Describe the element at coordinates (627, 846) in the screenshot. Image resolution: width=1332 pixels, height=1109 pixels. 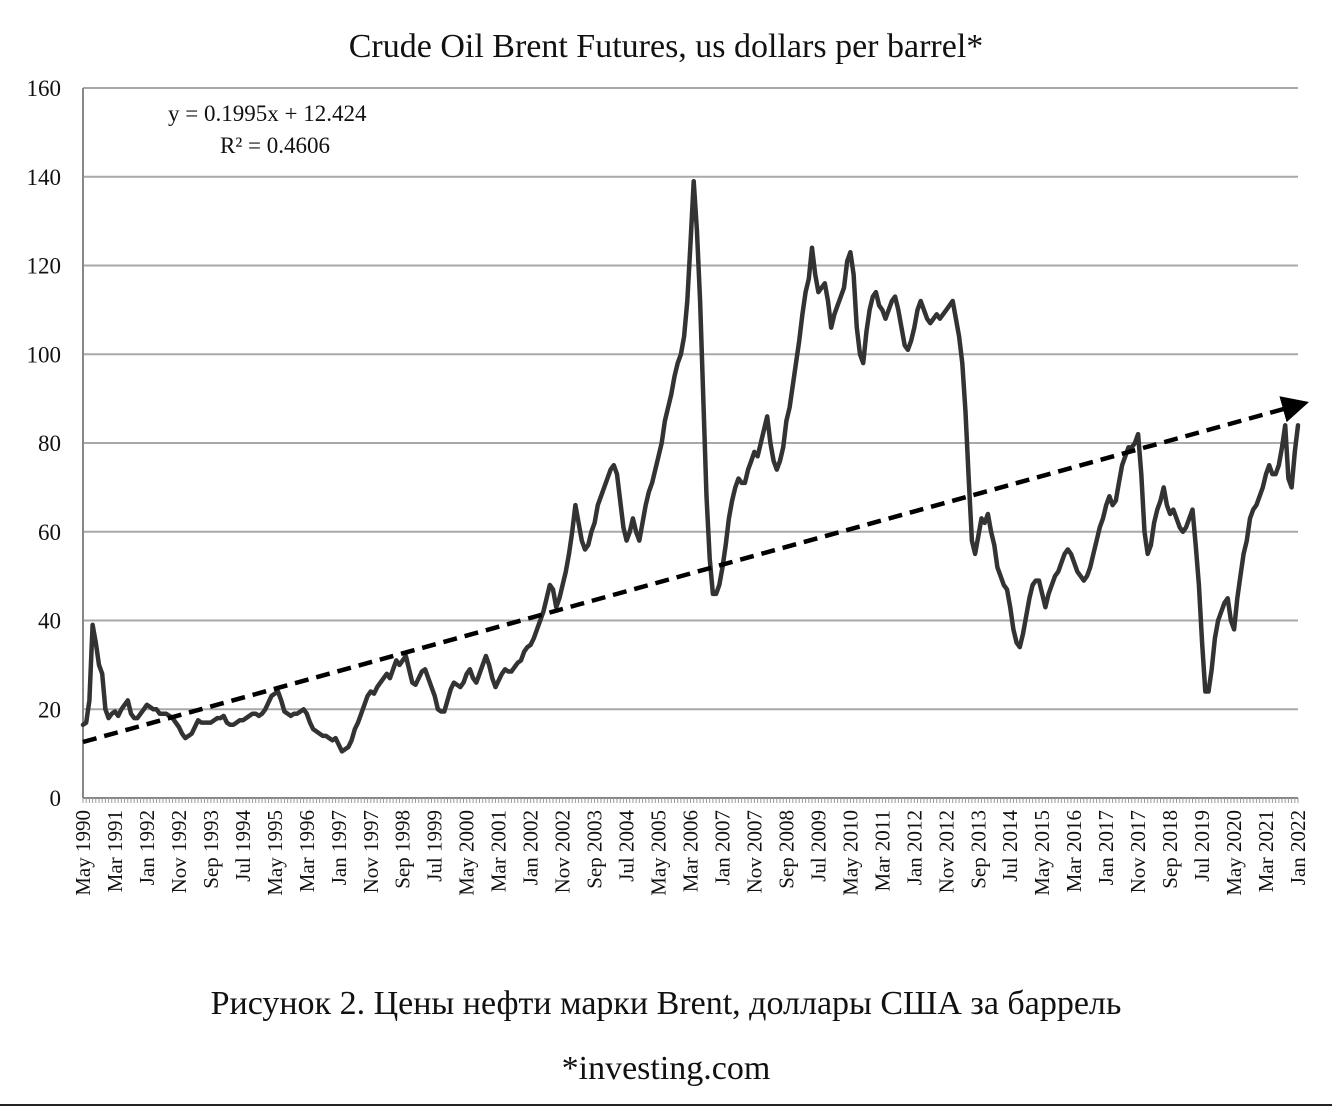
I see `x-tick-label: Jul 2004` at that location.